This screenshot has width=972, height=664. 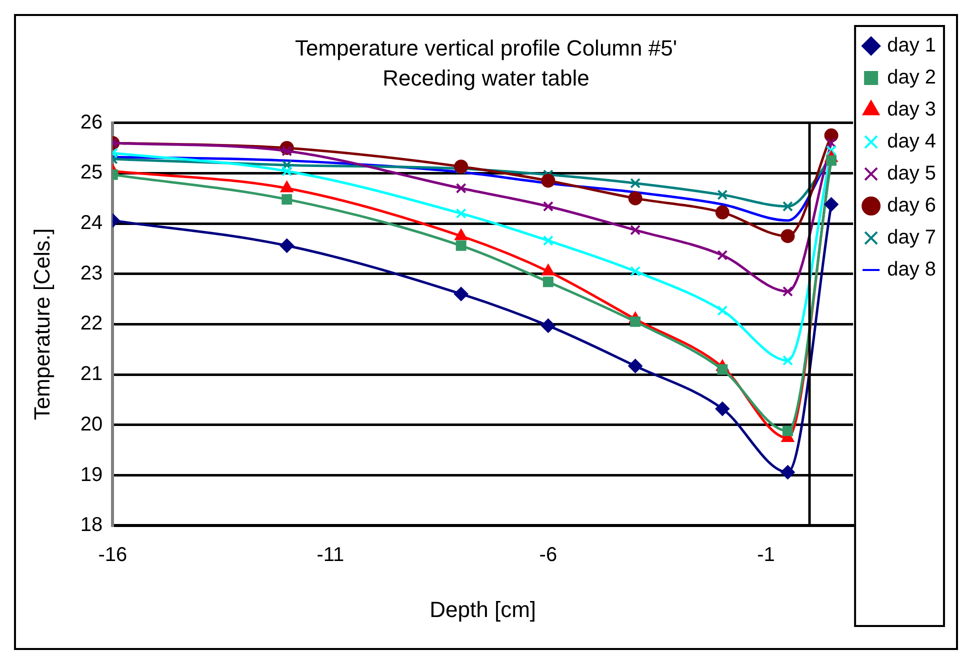 What do you see at coordinates (483, 609) in the screenshot?
I see `x-axis-title: Depth [cm]` at bounding box center [483, 609].